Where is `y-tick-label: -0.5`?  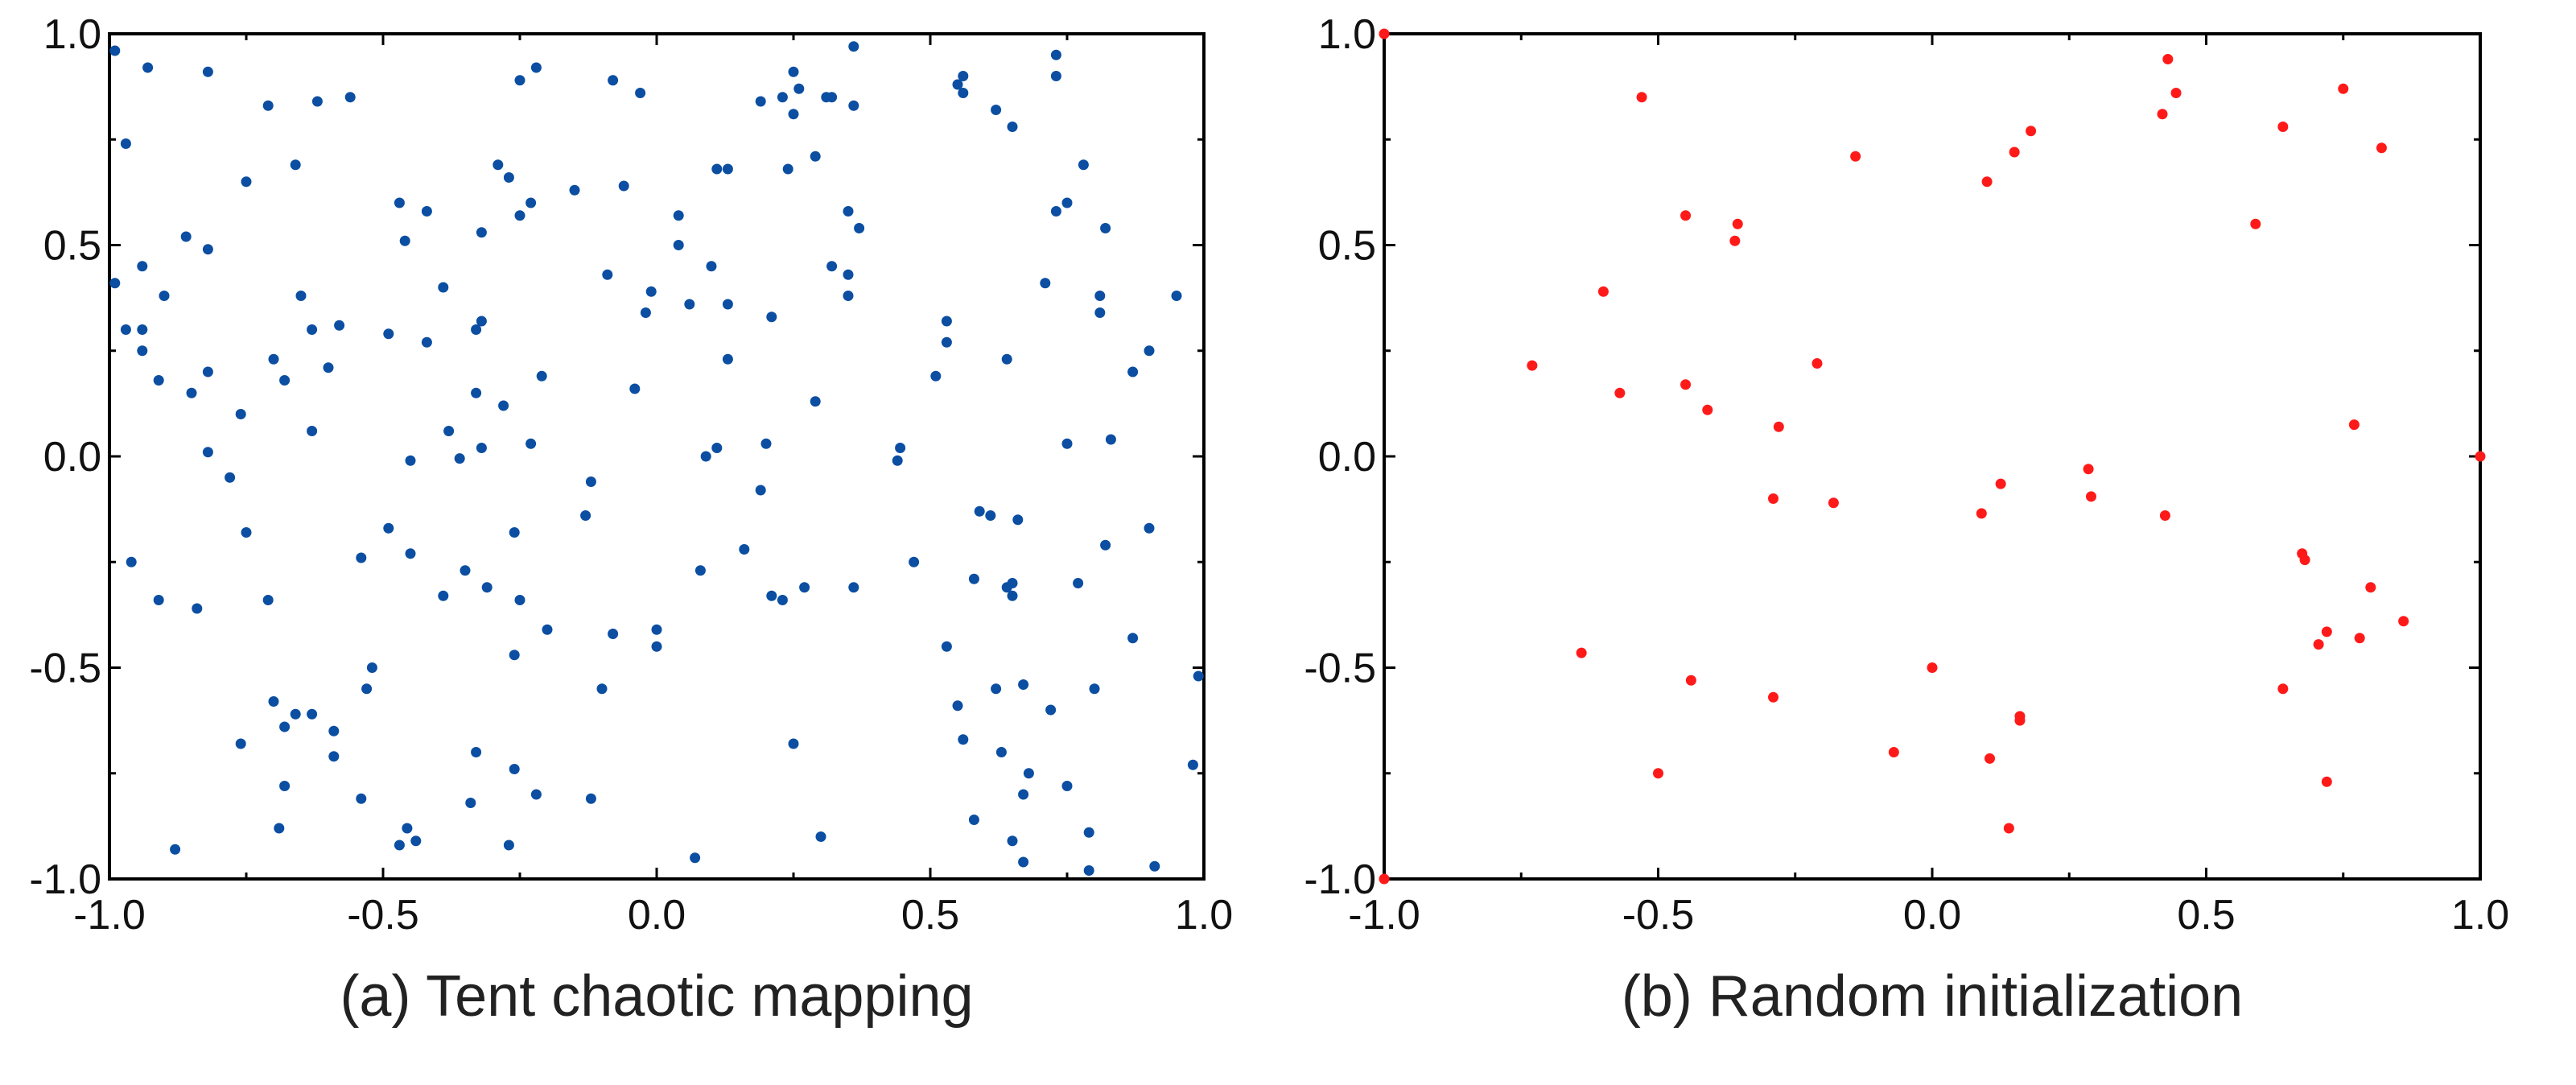 y-tick-label: -0.5 is located at coordinates (1340, 669).